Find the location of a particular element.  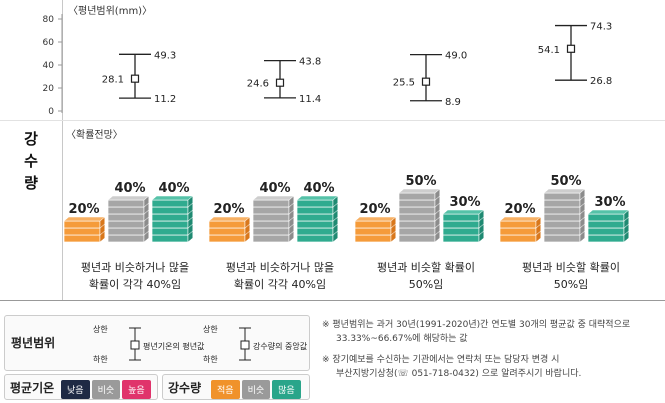

lower-value-label: 26.8 is located at coordinates (601, 81).